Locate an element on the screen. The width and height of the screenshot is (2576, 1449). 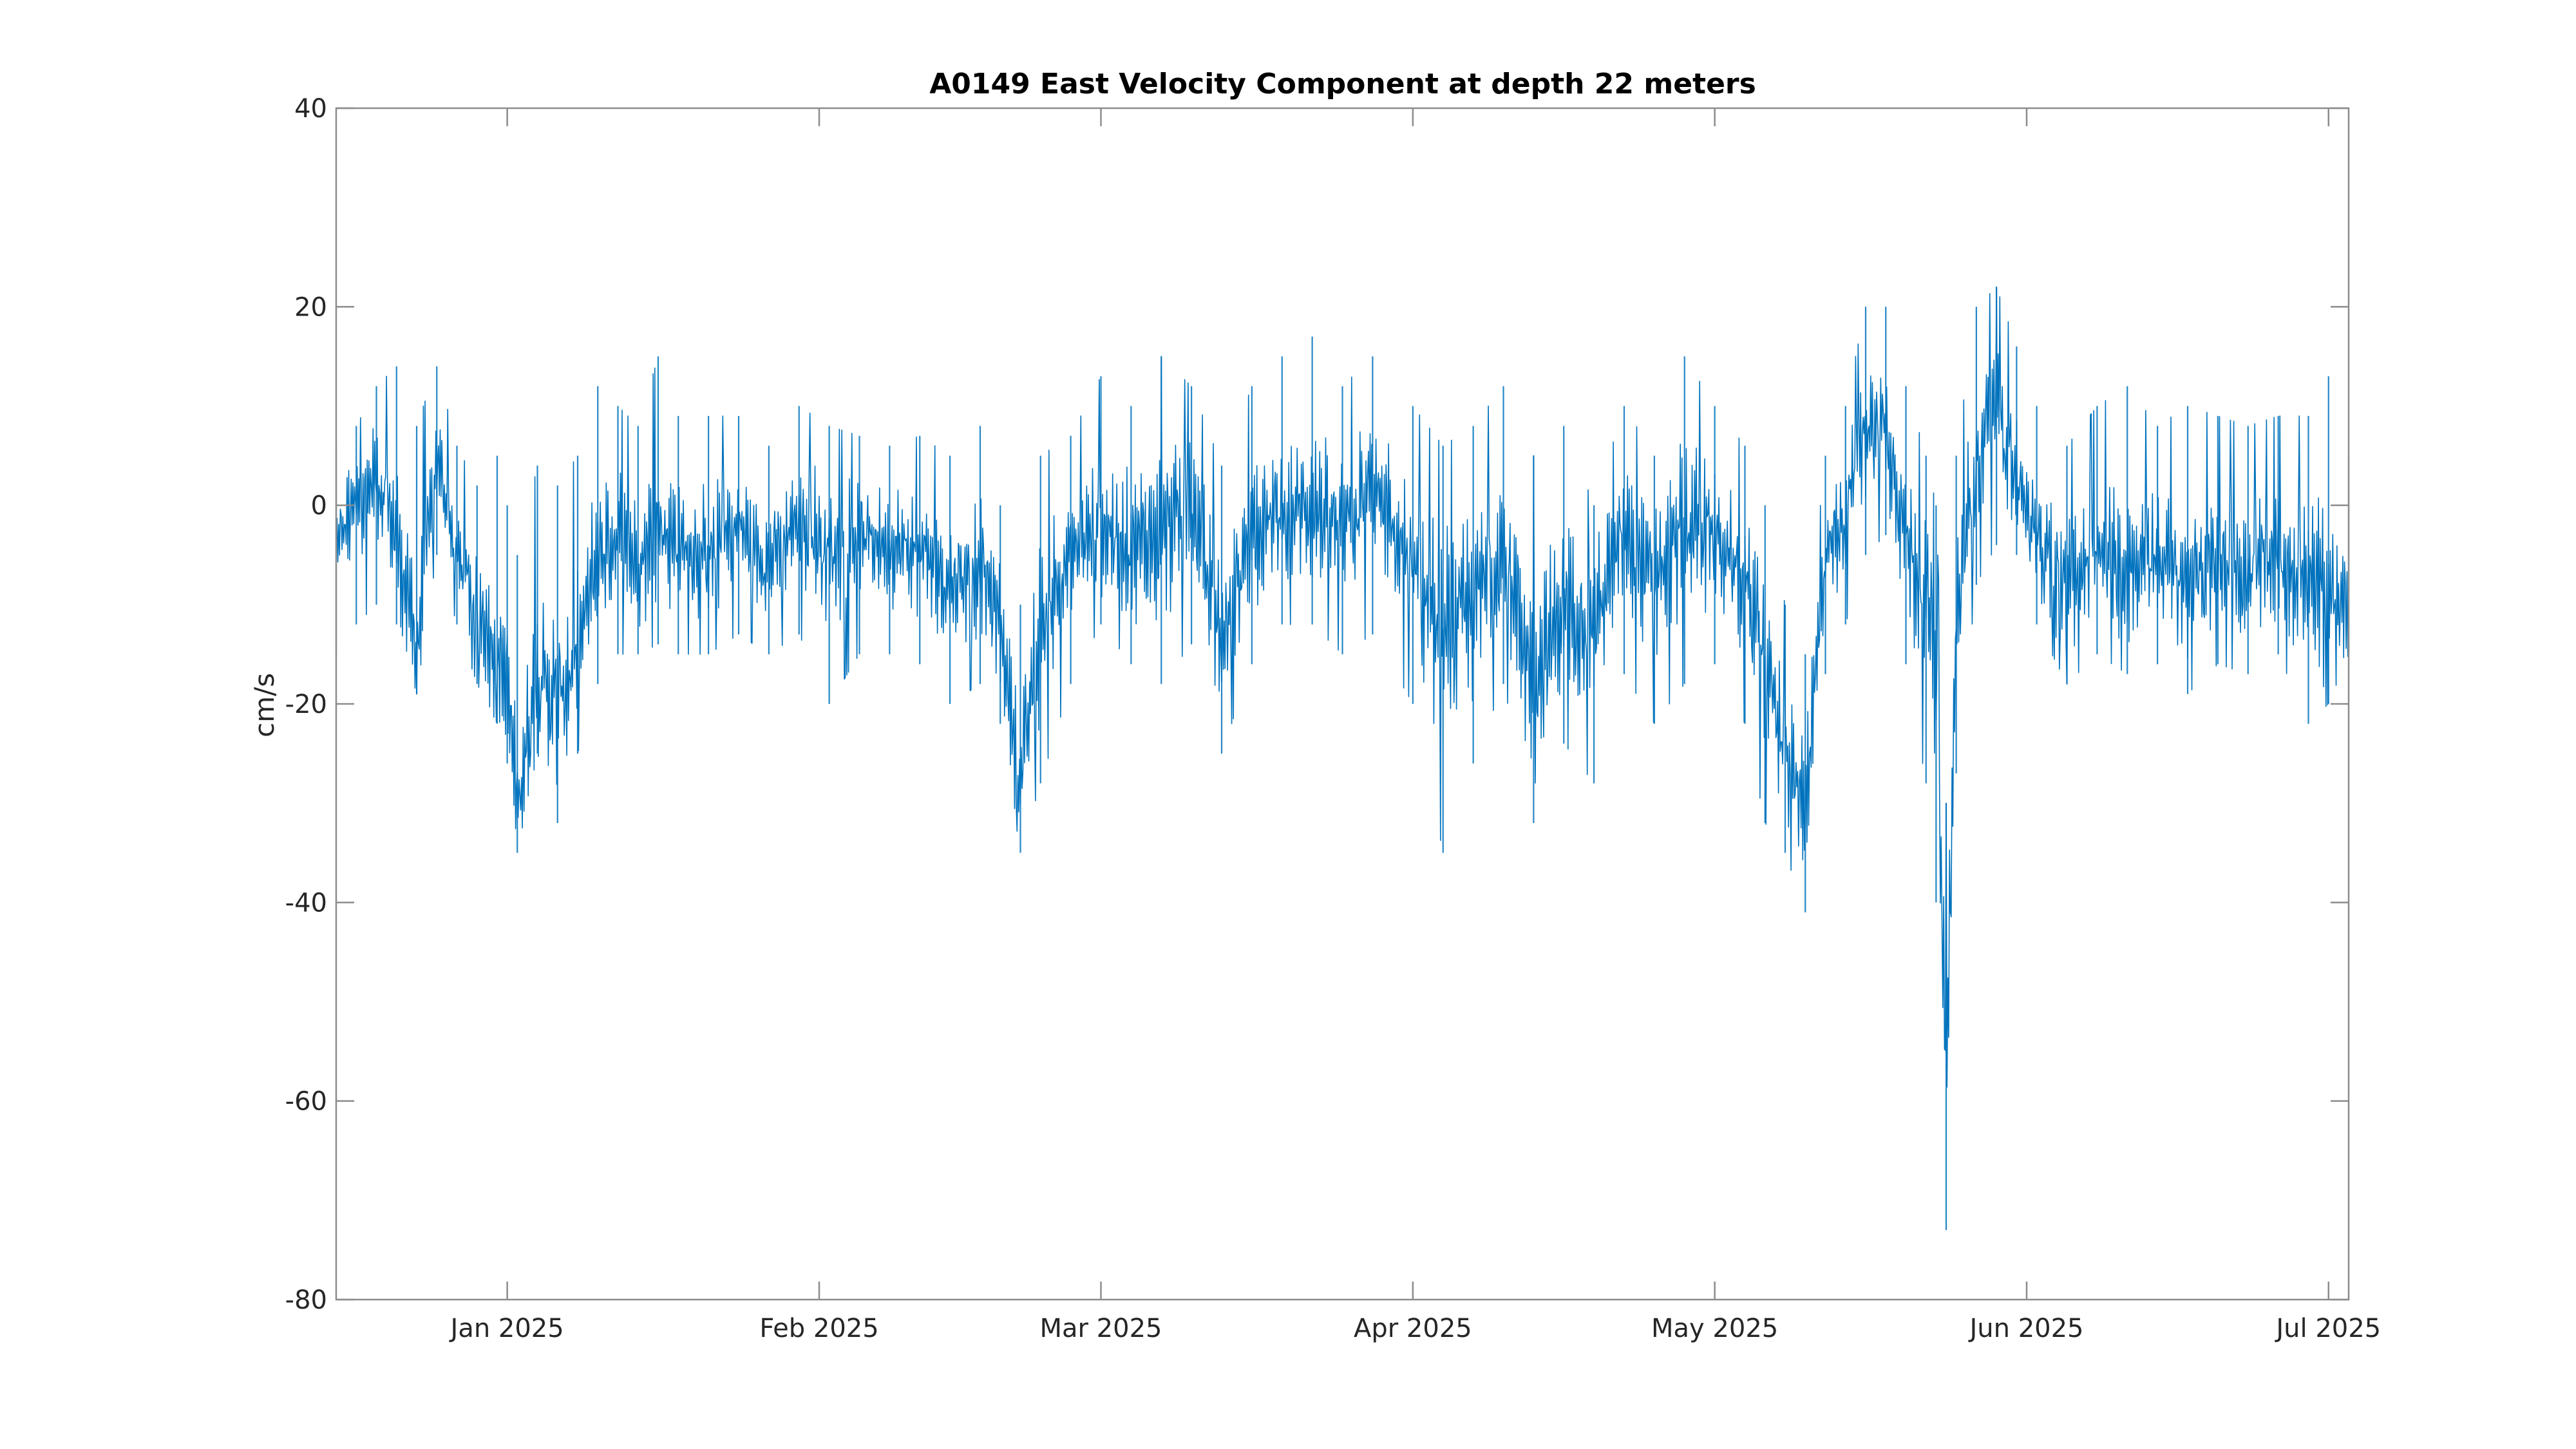
y-tick-label: -20 is located at coordinates (306, 705).